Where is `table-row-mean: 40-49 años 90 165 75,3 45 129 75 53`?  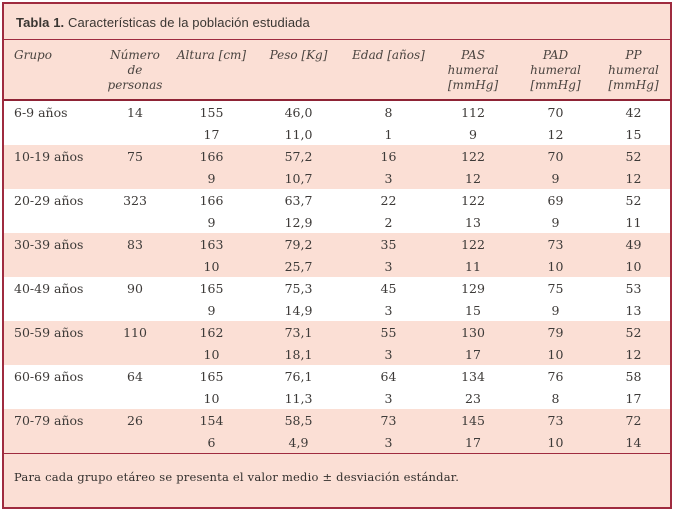 table-row-mean: 40-49 años 90 165 75,3 45 129 75 53 is located at coordinates (337, 288).